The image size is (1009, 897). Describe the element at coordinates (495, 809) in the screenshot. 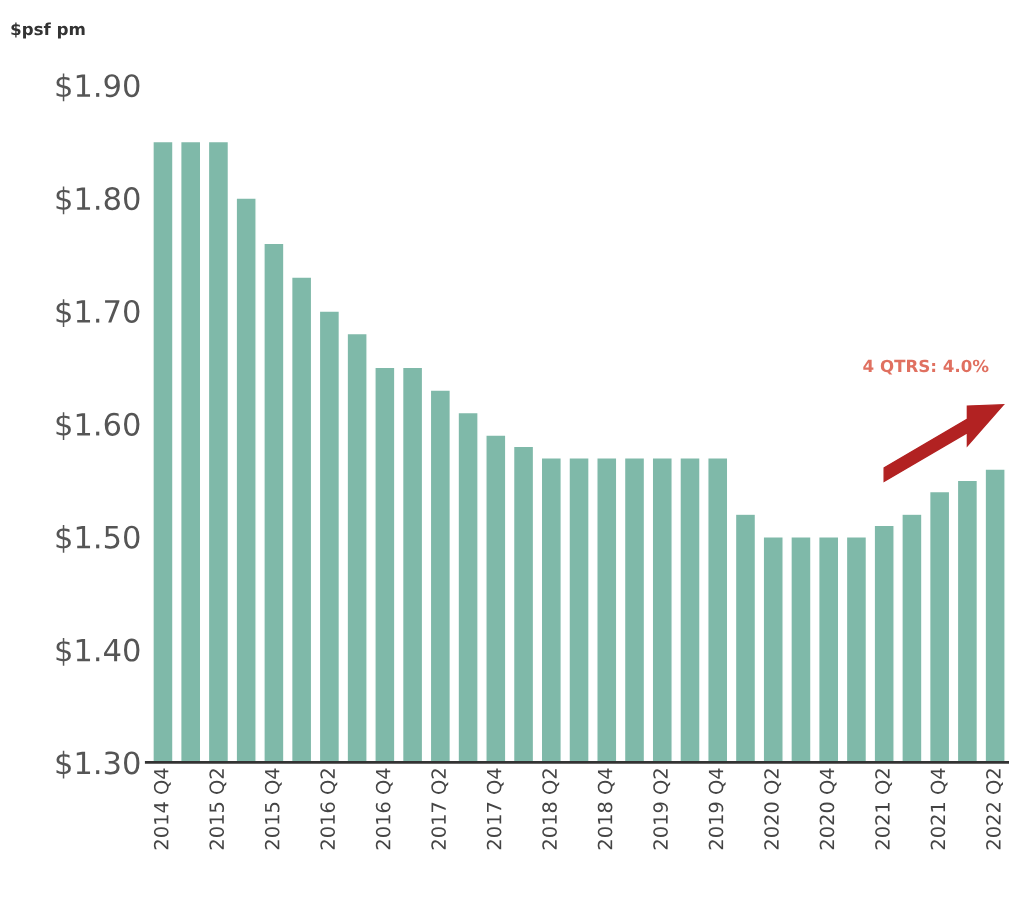

I see `x-tick-label: 2017 Q4` at that location.